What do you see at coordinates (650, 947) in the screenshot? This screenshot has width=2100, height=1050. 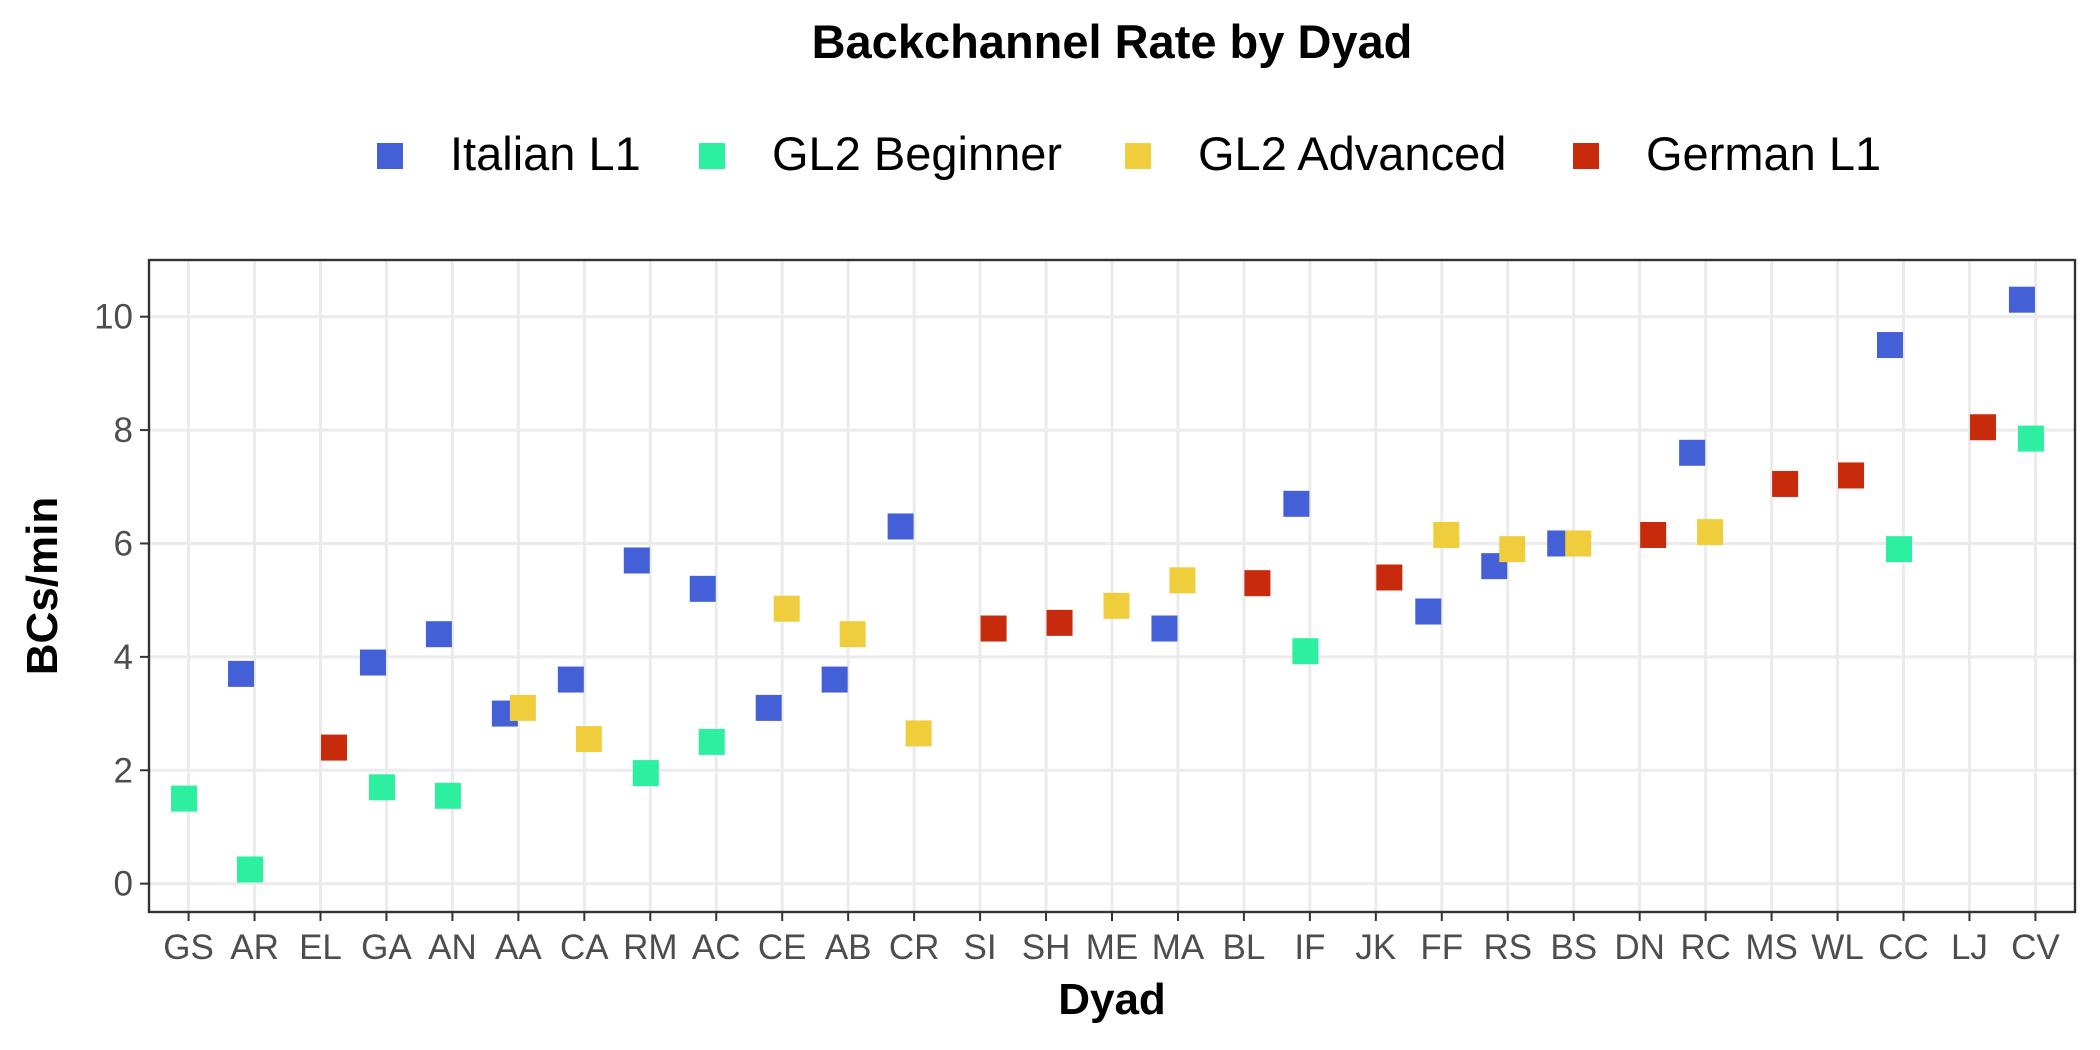 I see `x-tick-label: RM` at bounding box center [650, 947].